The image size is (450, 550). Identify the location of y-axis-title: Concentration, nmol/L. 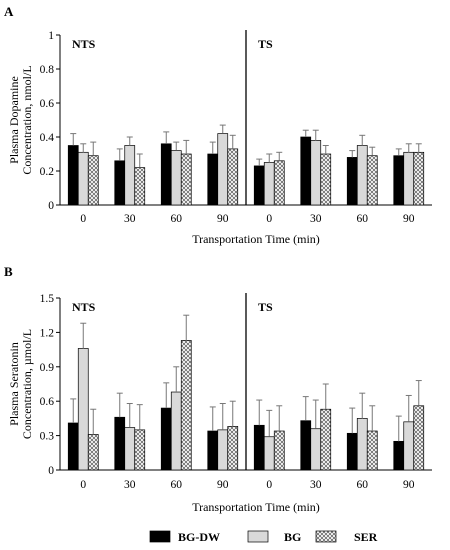
(27, 119).